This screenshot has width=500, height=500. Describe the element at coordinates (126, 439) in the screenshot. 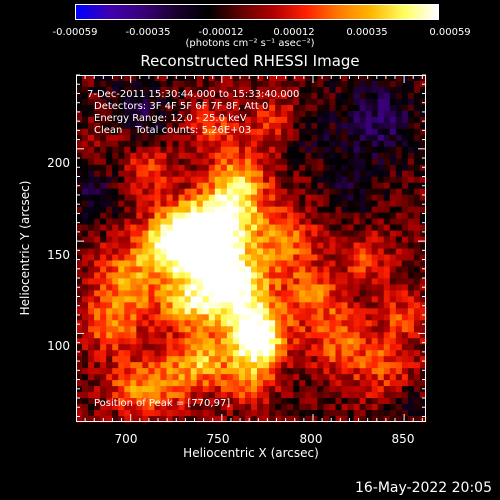

I see `x-tick-label: 700` at that location.